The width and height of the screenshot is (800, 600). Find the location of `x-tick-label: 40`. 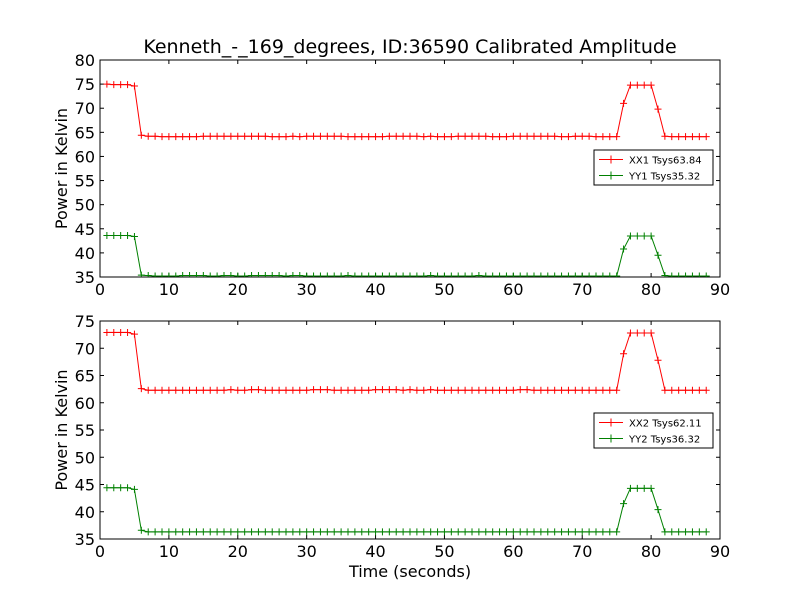

x-tick-label: 40 is located at coordinates (375, 551).